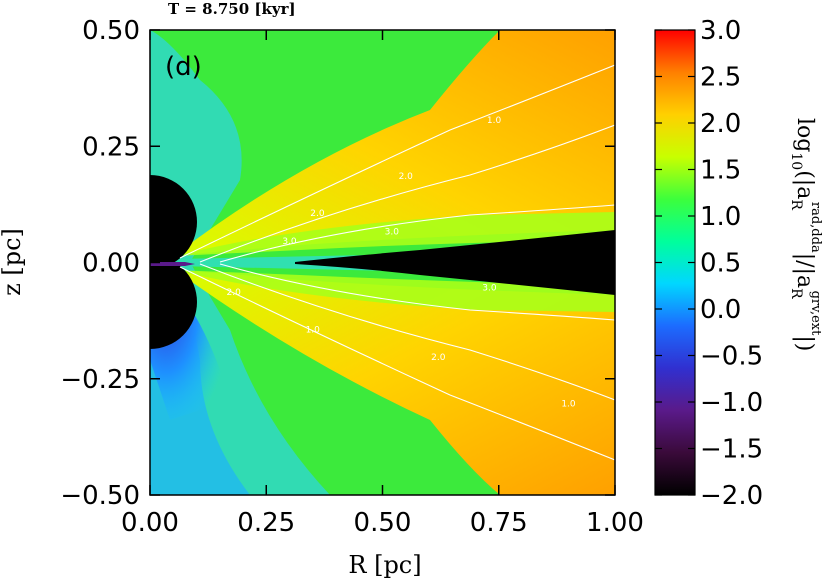 The image size is (830, 578). What do you see at coordinates (407, 332) in the screenshot?
I see `contour-2-lower` at bounding box center [407, 332].